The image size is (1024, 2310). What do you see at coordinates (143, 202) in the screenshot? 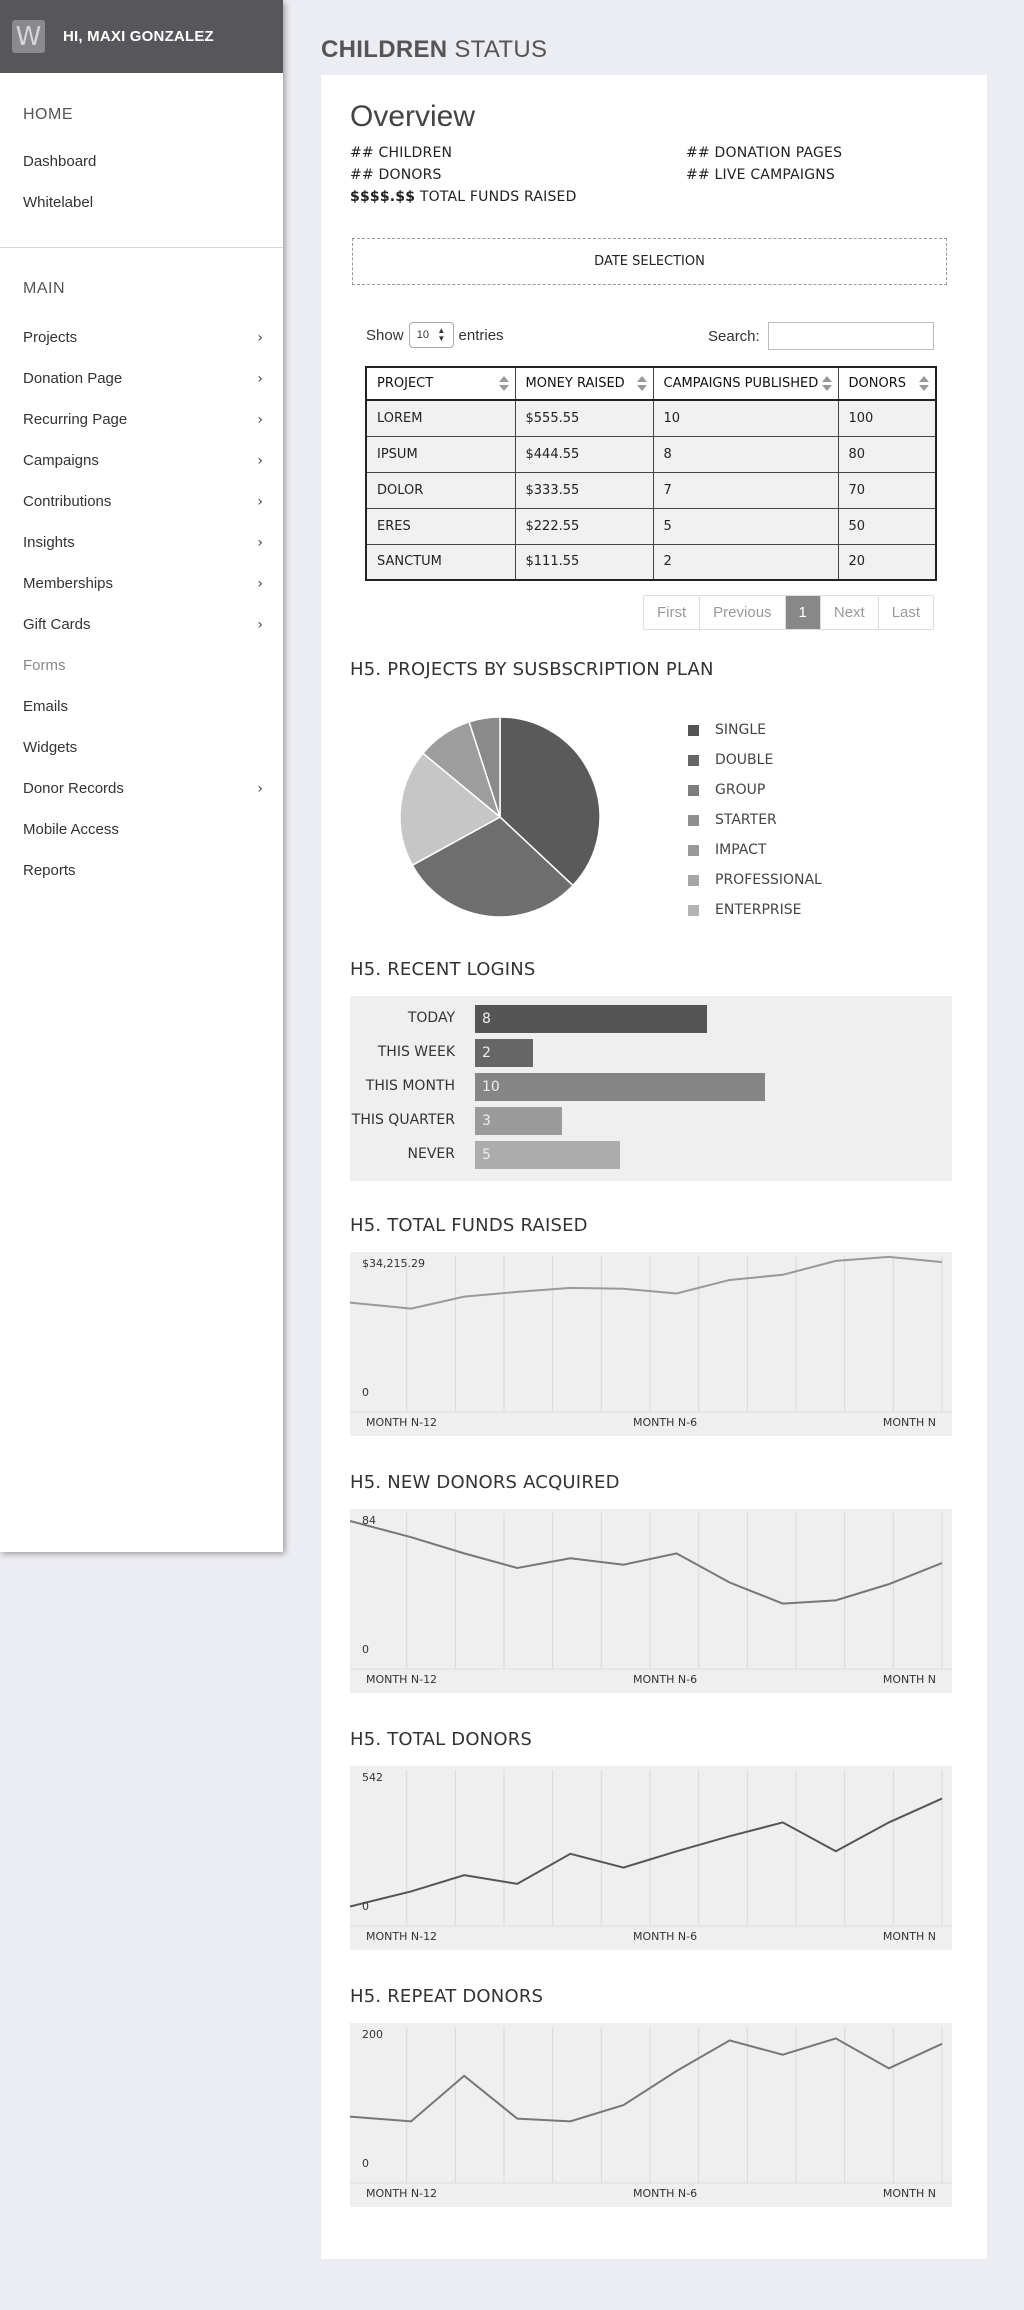
I see `sidebar-item-whitelabel: Whitelabel` at bounding box center [143, 202].